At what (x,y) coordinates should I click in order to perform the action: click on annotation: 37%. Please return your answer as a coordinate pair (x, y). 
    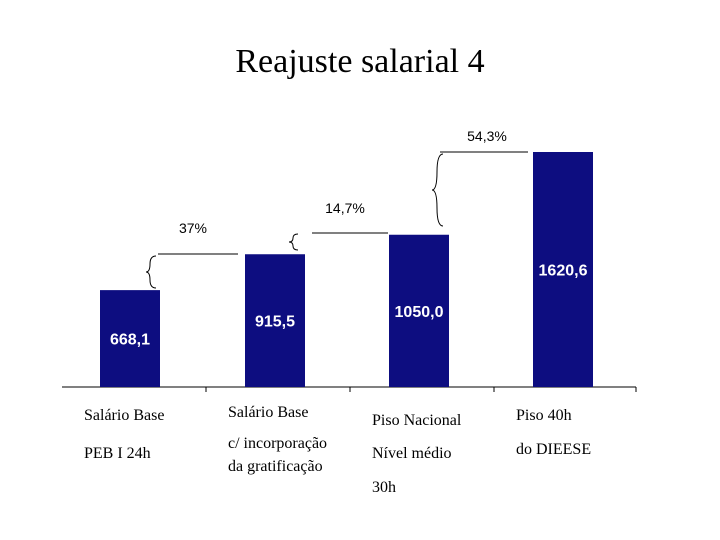
    Looking at the image, I should click on (193, 228).